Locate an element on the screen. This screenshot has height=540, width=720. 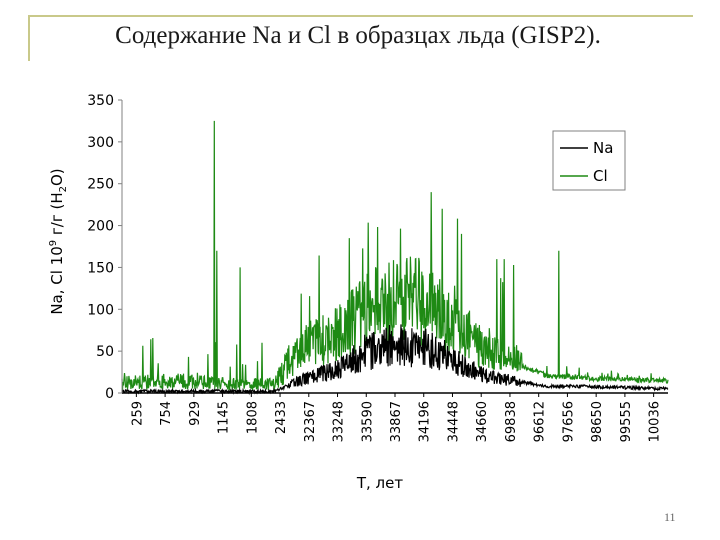
legend-box is located at coordinates (589, 160).